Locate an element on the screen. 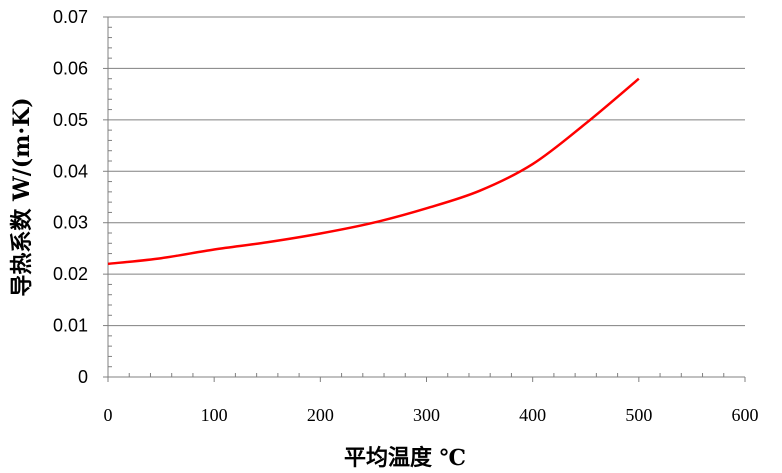  y-tick-label: 0.05 is located at coordinates (70, 120).